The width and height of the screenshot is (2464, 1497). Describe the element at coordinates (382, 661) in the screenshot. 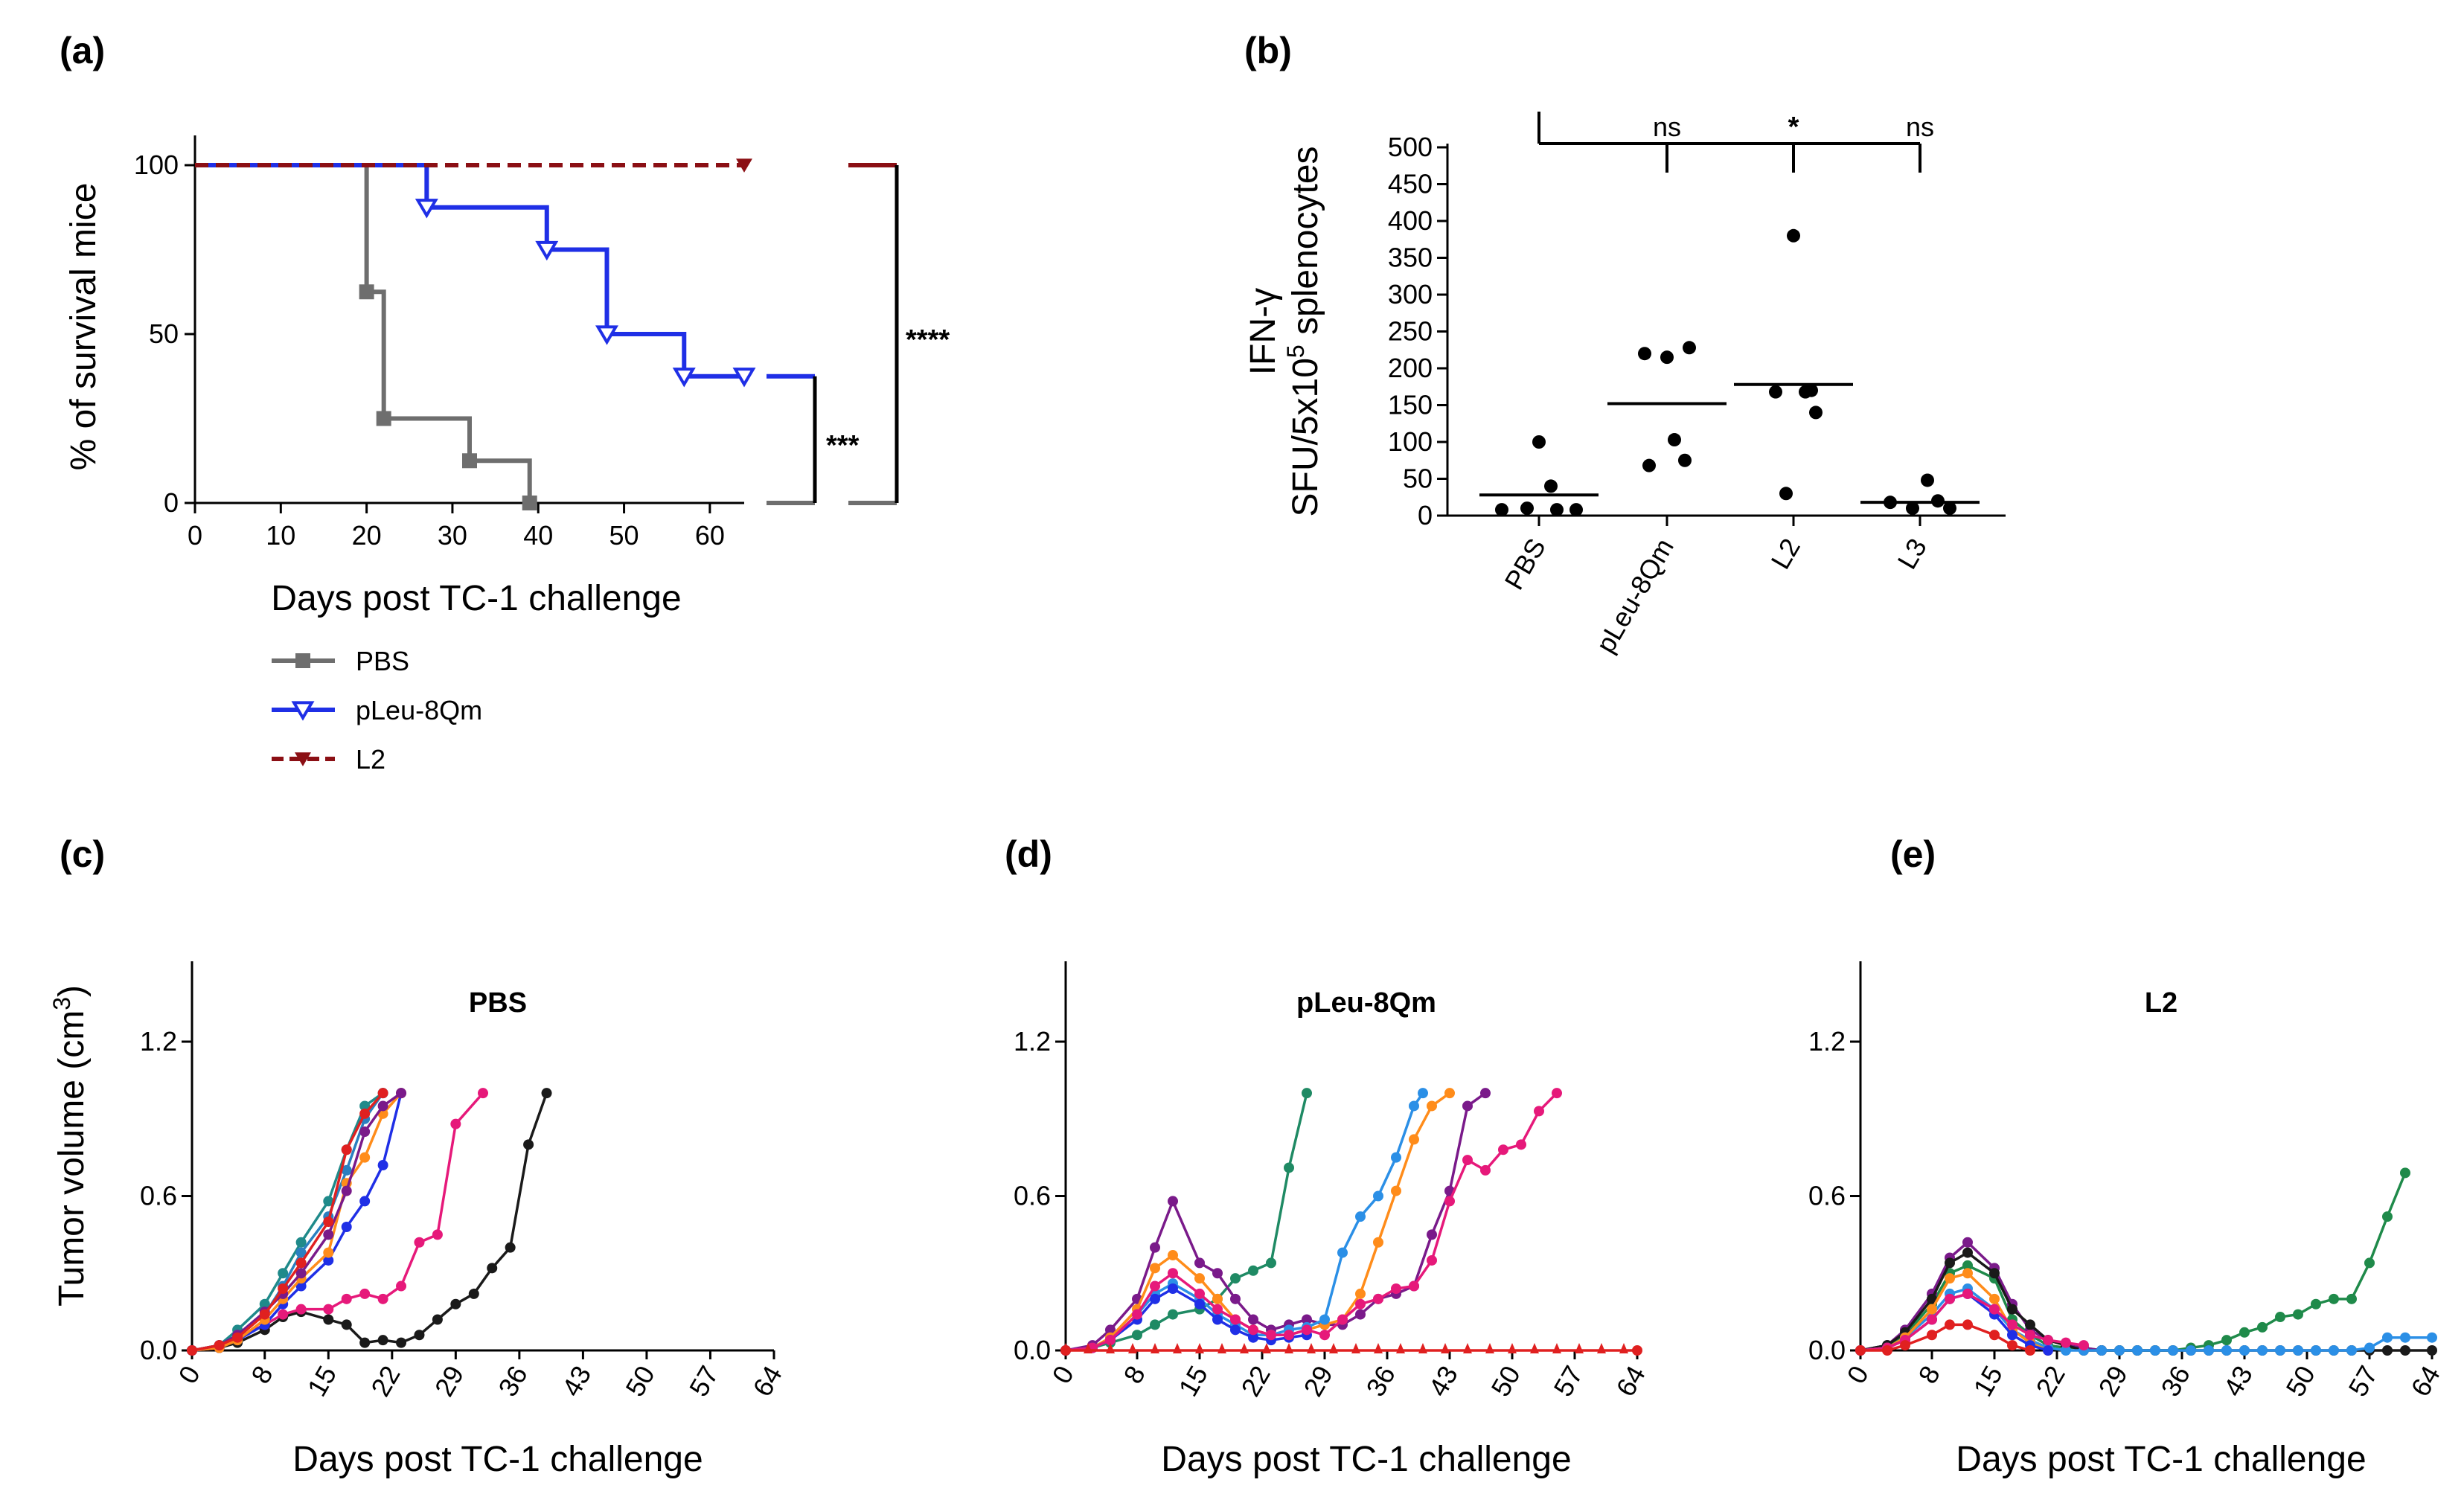

I see `legend-label-pbs: PBS` at that location.